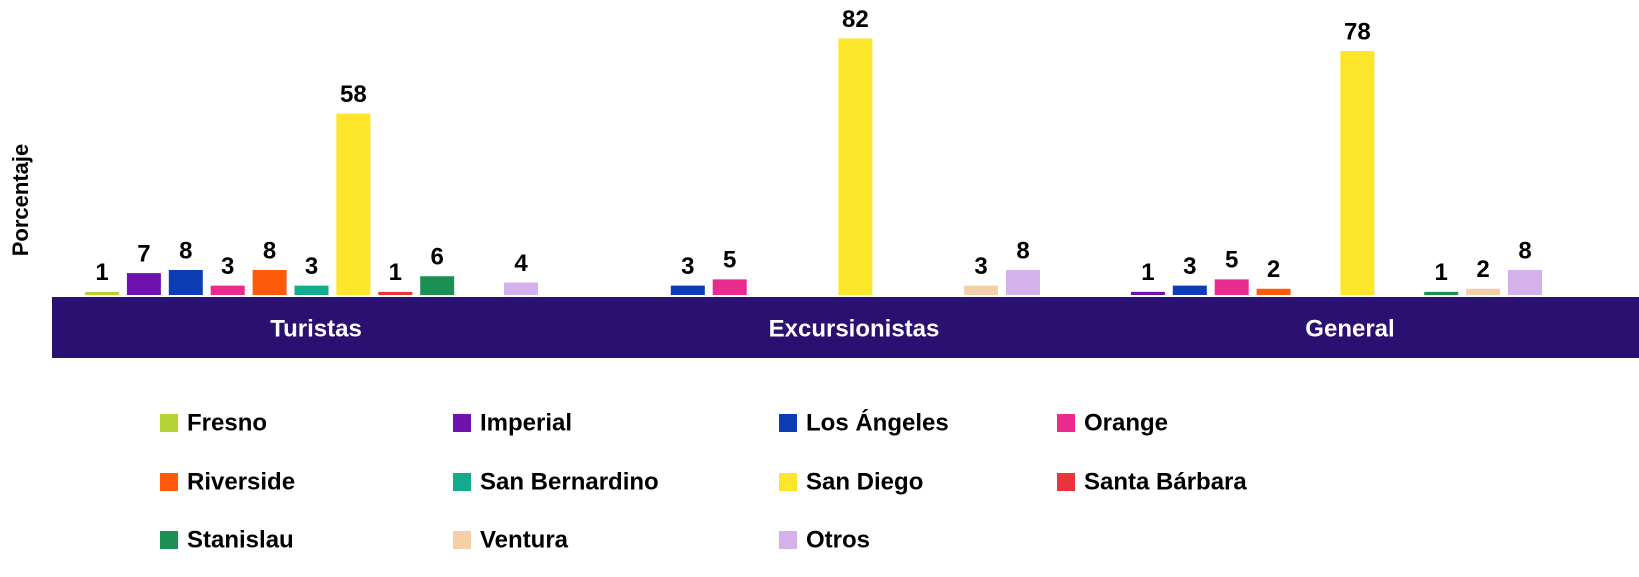  Describe the element at coordinates (241, 481) in the screenshot. I see `legend-label: Riverside` at that location.